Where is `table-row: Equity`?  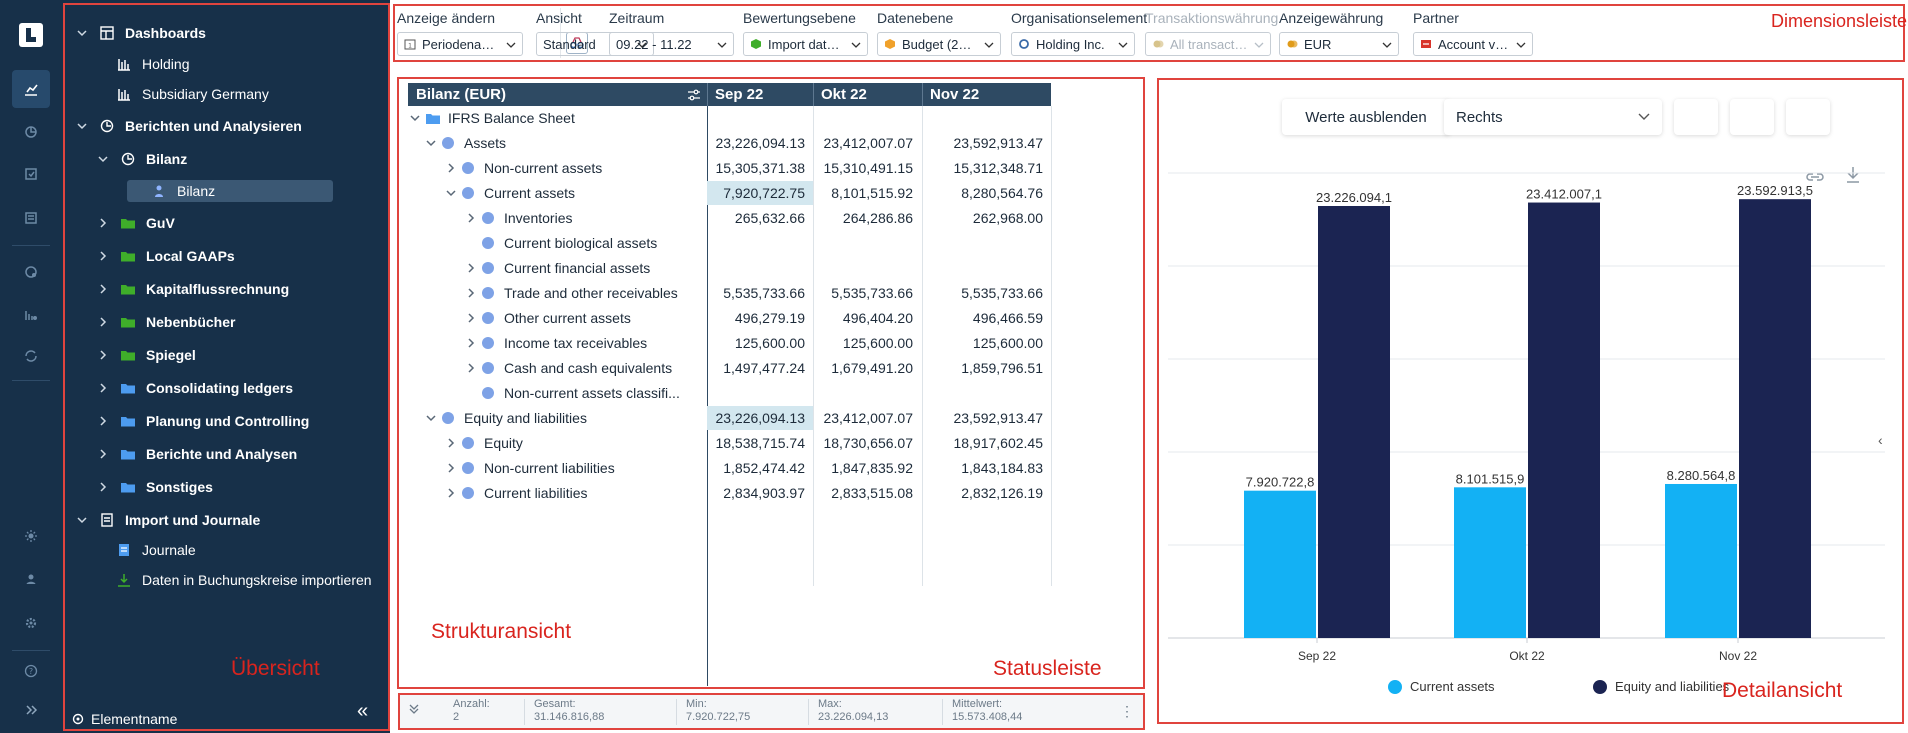 table-row: Equity is located at coordinates (483, 443).